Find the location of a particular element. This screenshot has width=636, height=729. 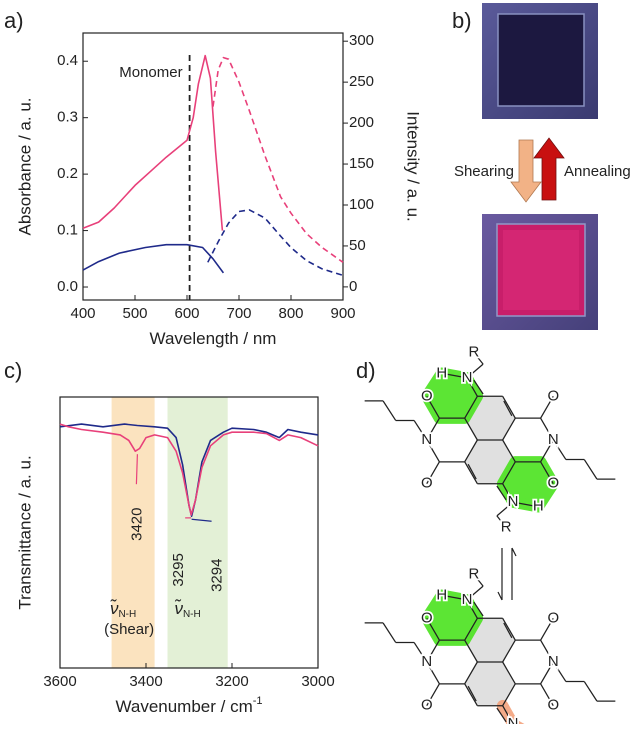

y-tick-label: 0.3 is located at coordinates (67, 117).